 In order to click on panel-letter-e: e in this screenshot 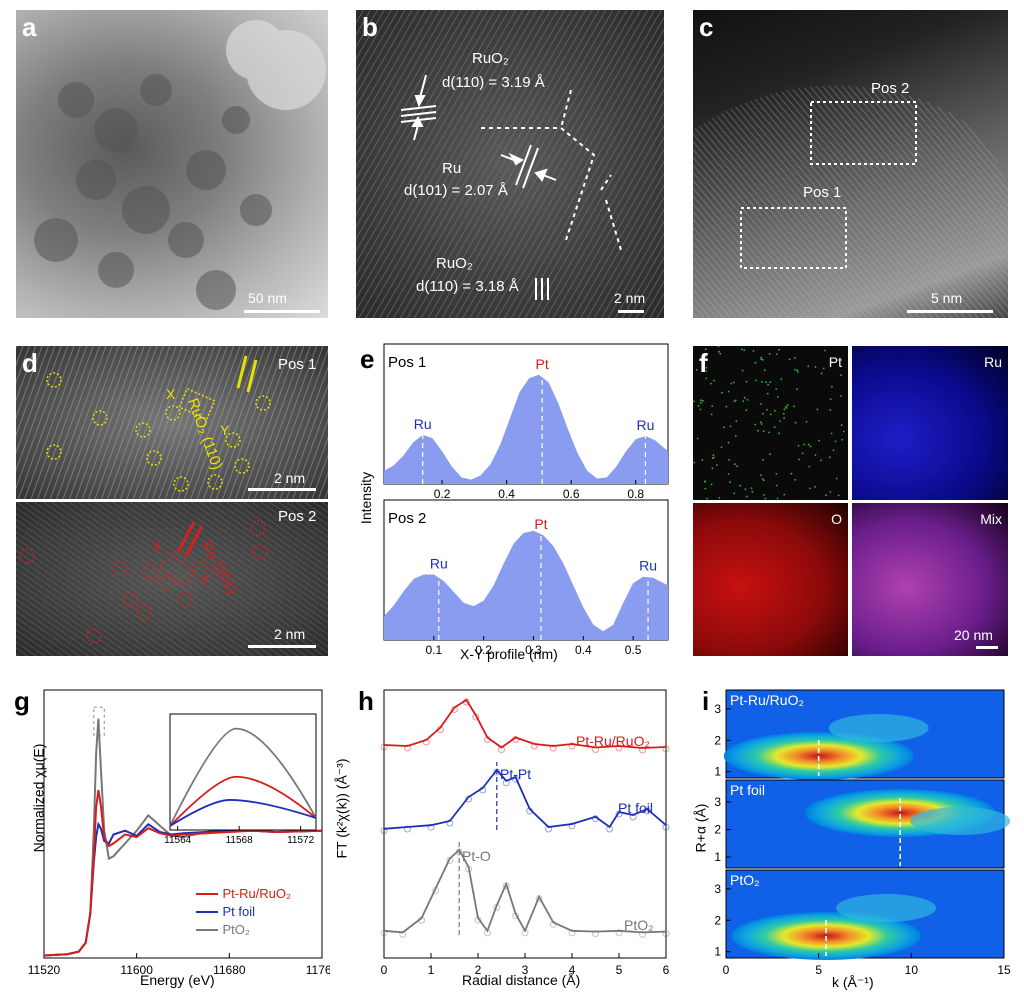, I will do `click(367, 359)`.